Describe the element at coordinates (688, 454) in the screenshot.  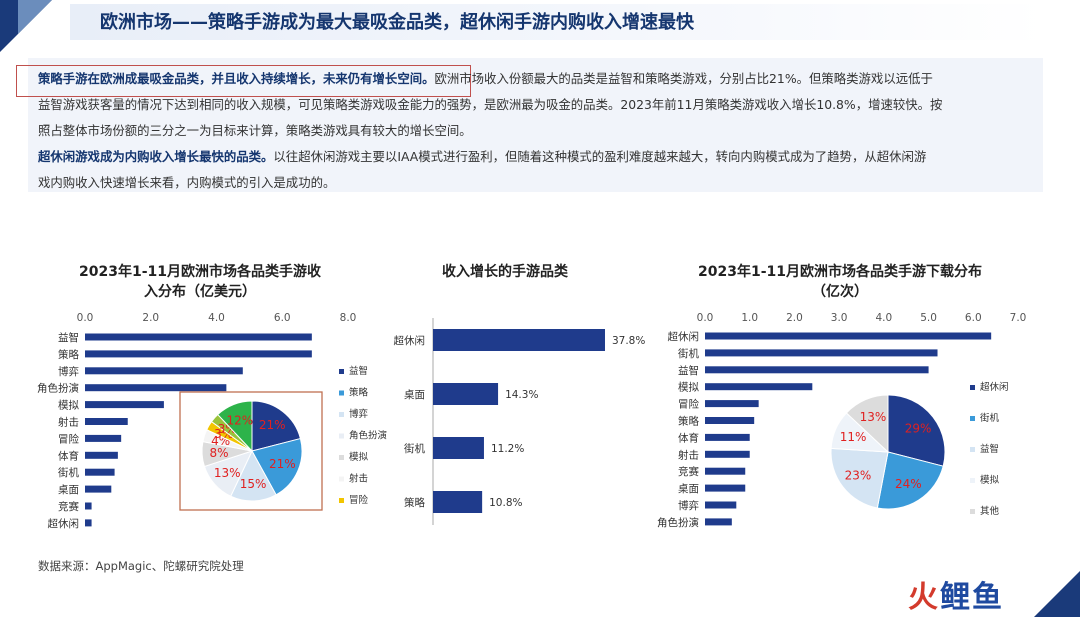
I see `chart3-category-label: 射击` at that location.